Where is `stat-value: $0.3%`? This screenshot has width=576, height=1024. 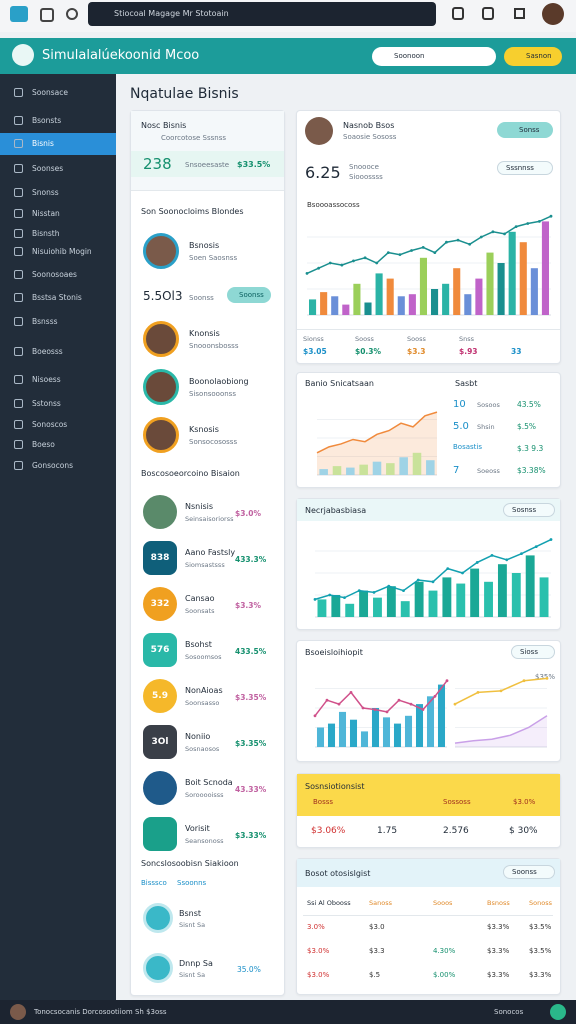 stat-value: $0.3% is located at coordinates (368, 351).